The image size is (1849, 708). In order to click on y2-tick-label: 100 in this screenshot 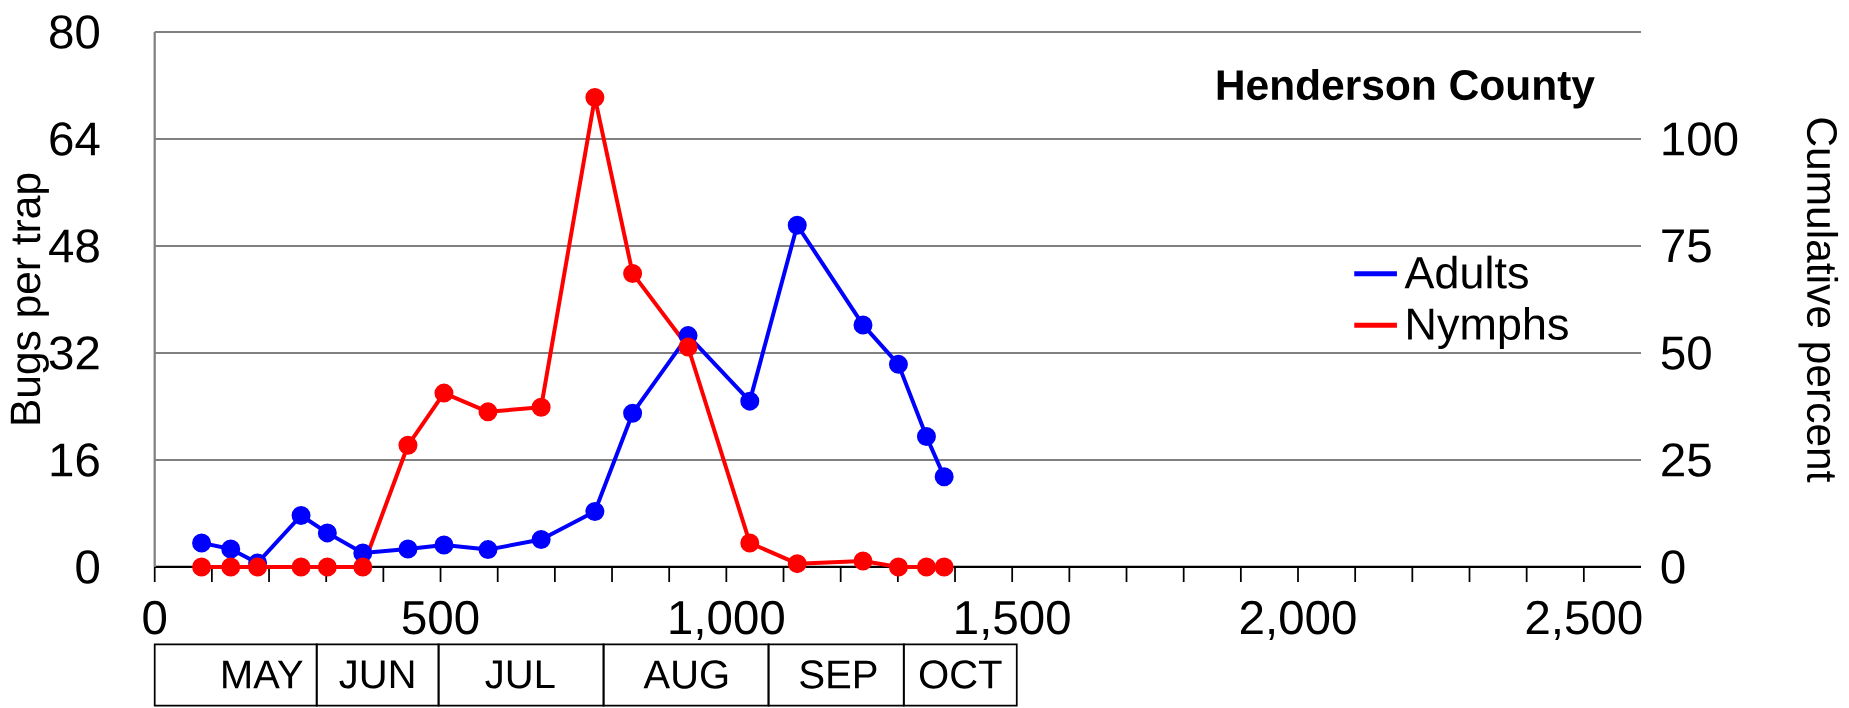, I will do `click(1700, 139)`.